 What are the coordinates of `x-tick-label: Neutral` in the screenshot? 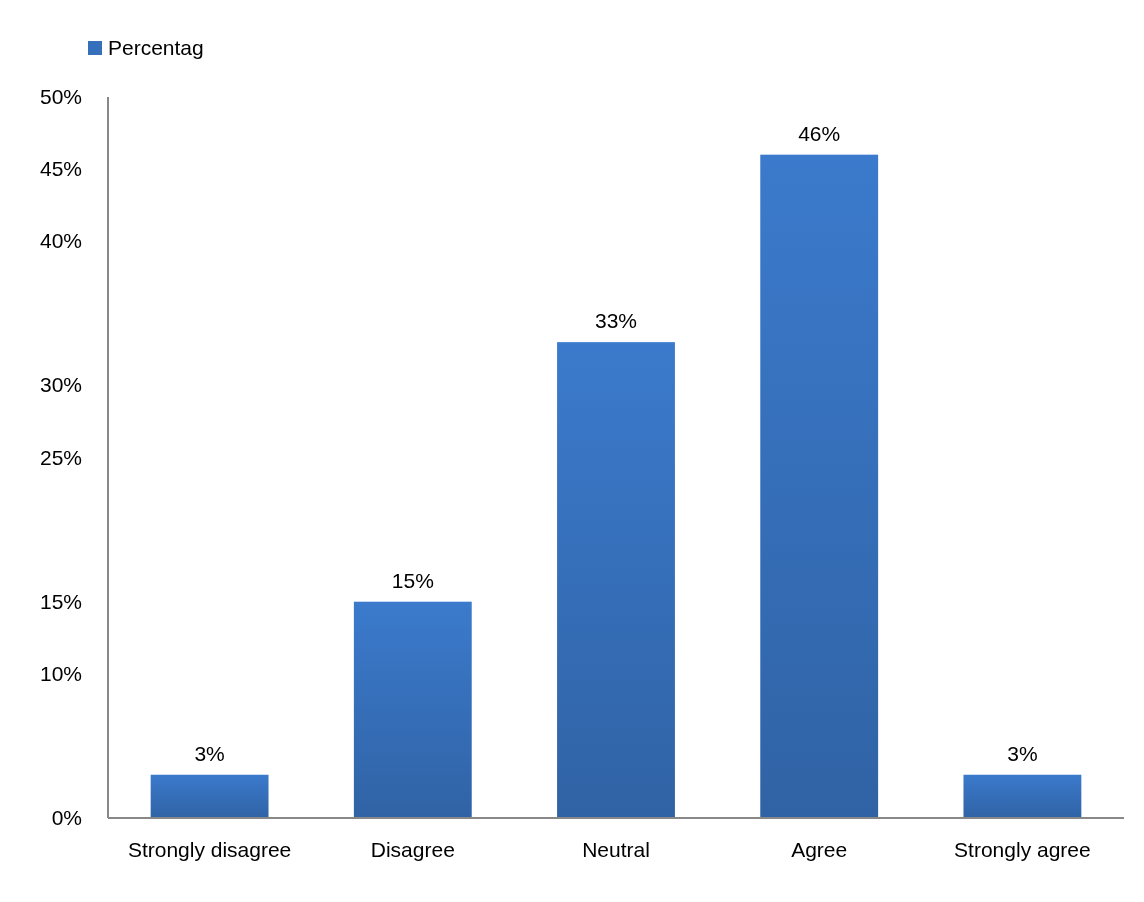 It's located at (616, 849).